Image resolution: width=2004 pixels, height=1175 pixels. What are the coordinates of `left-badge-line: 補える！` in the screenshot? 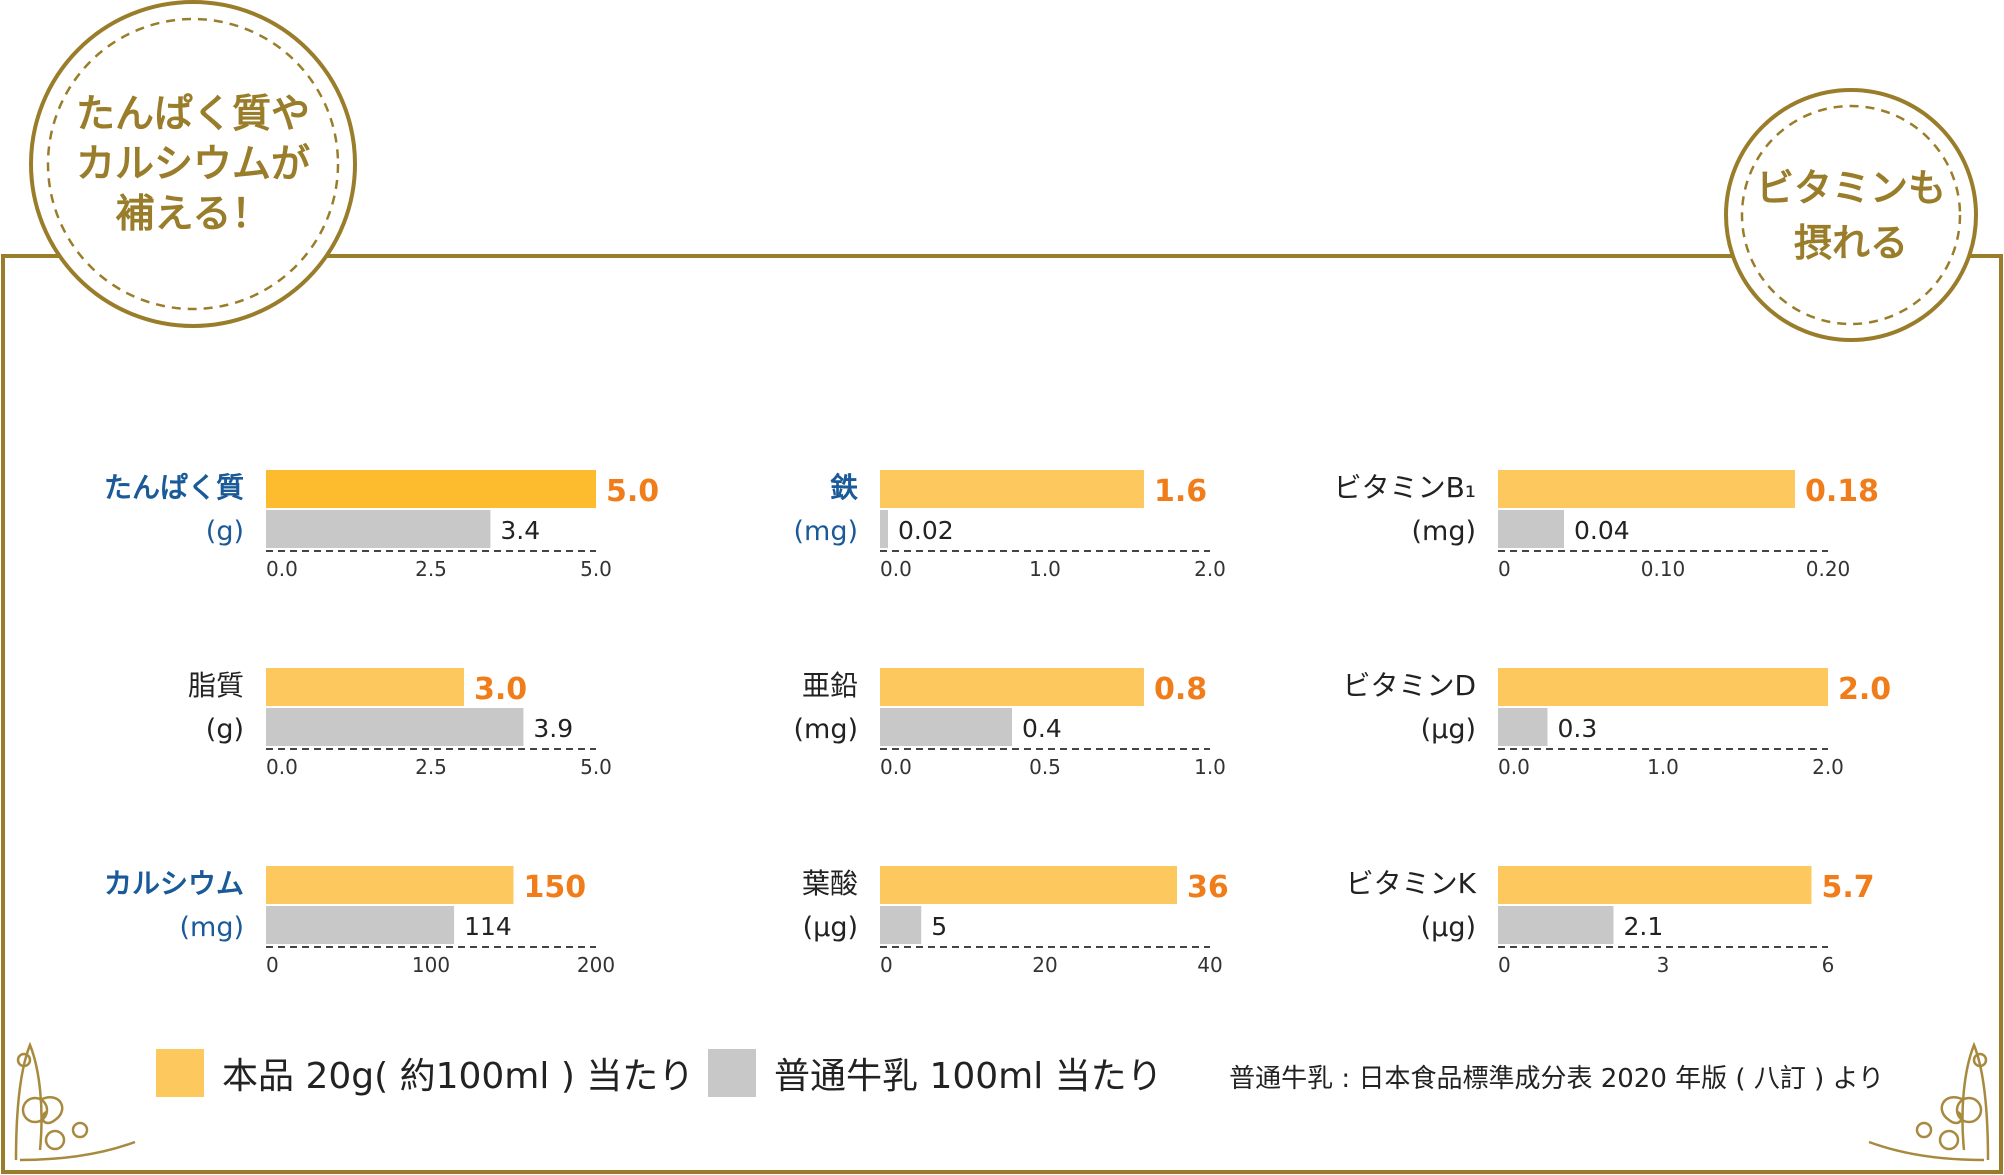 It's located at (193, 213).